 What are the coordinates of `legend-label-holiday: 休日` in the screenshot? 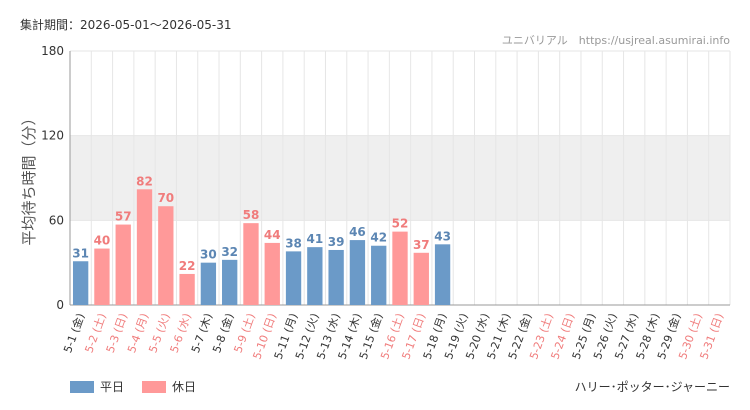 It's located at (184, 387).